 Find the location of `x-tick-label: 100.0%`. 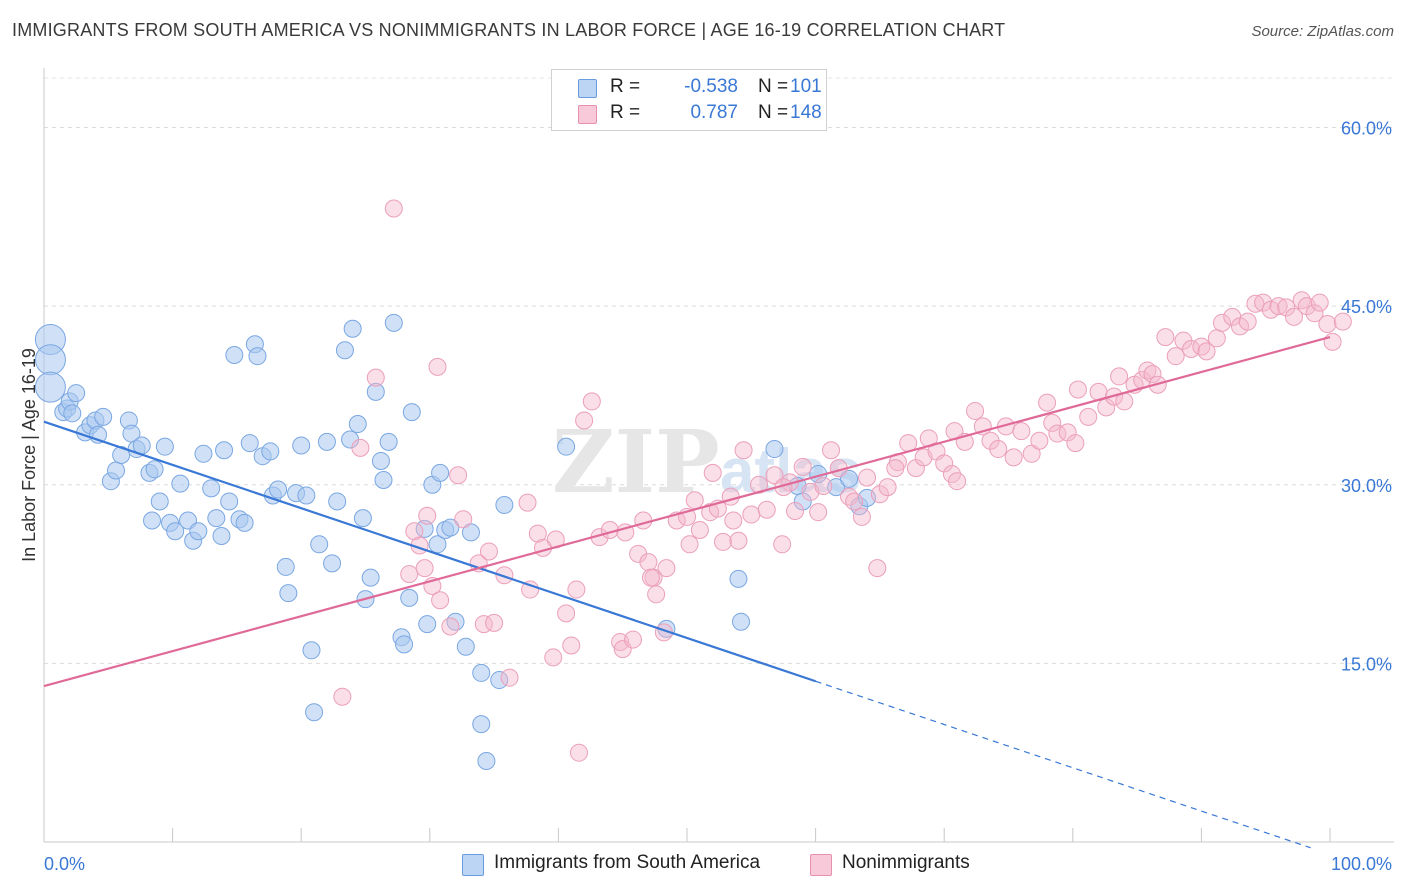

x-tick-label: 100.0% is located at coordinates (1361, 864).